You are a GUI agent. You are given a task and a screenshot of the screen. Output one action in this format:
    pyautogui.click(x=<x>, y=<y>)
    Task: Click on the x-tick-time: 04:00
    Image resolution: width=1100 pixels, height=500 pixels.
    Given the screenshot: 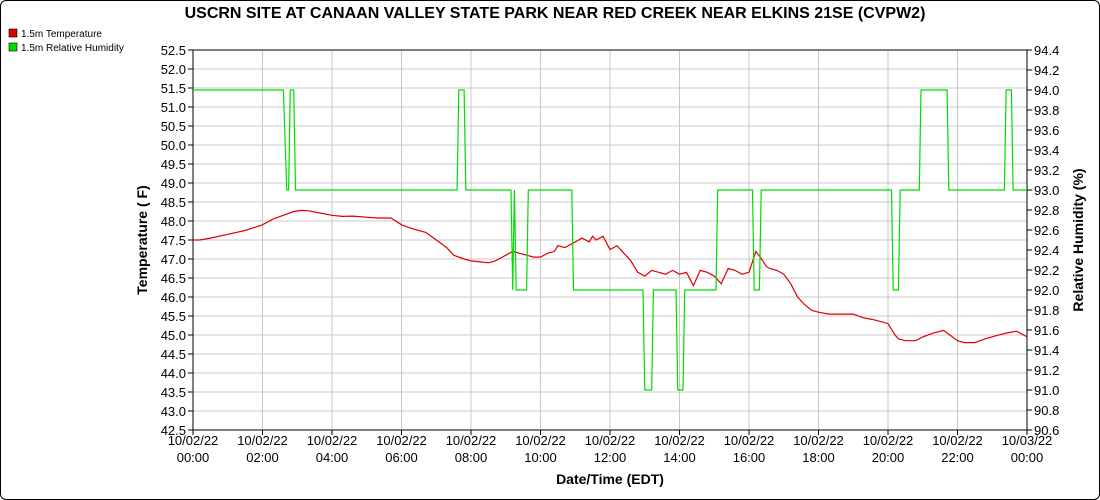 What is the action you would take?
    pyautogui.click(x=332, y=457)
    